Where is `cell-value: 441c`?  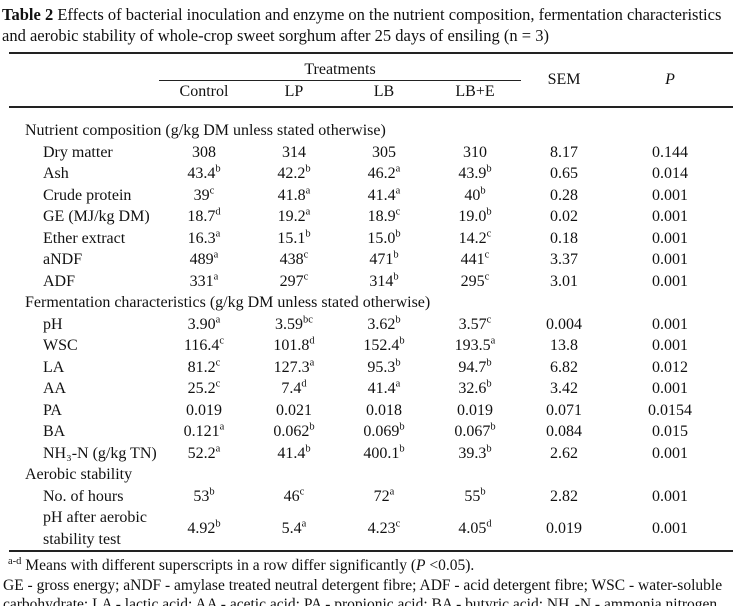
cell-value: 441c is located at coordinates (475, 258).